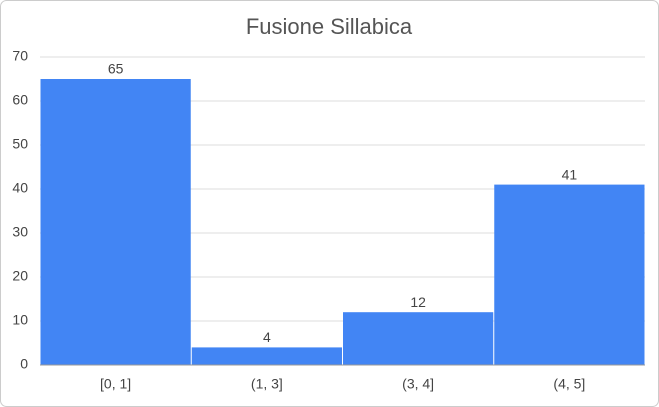 The image size is (659, 407). Describe the element at coordinates (20, 144) in the screenshot. I see `y-tick-label: 50` at that location.